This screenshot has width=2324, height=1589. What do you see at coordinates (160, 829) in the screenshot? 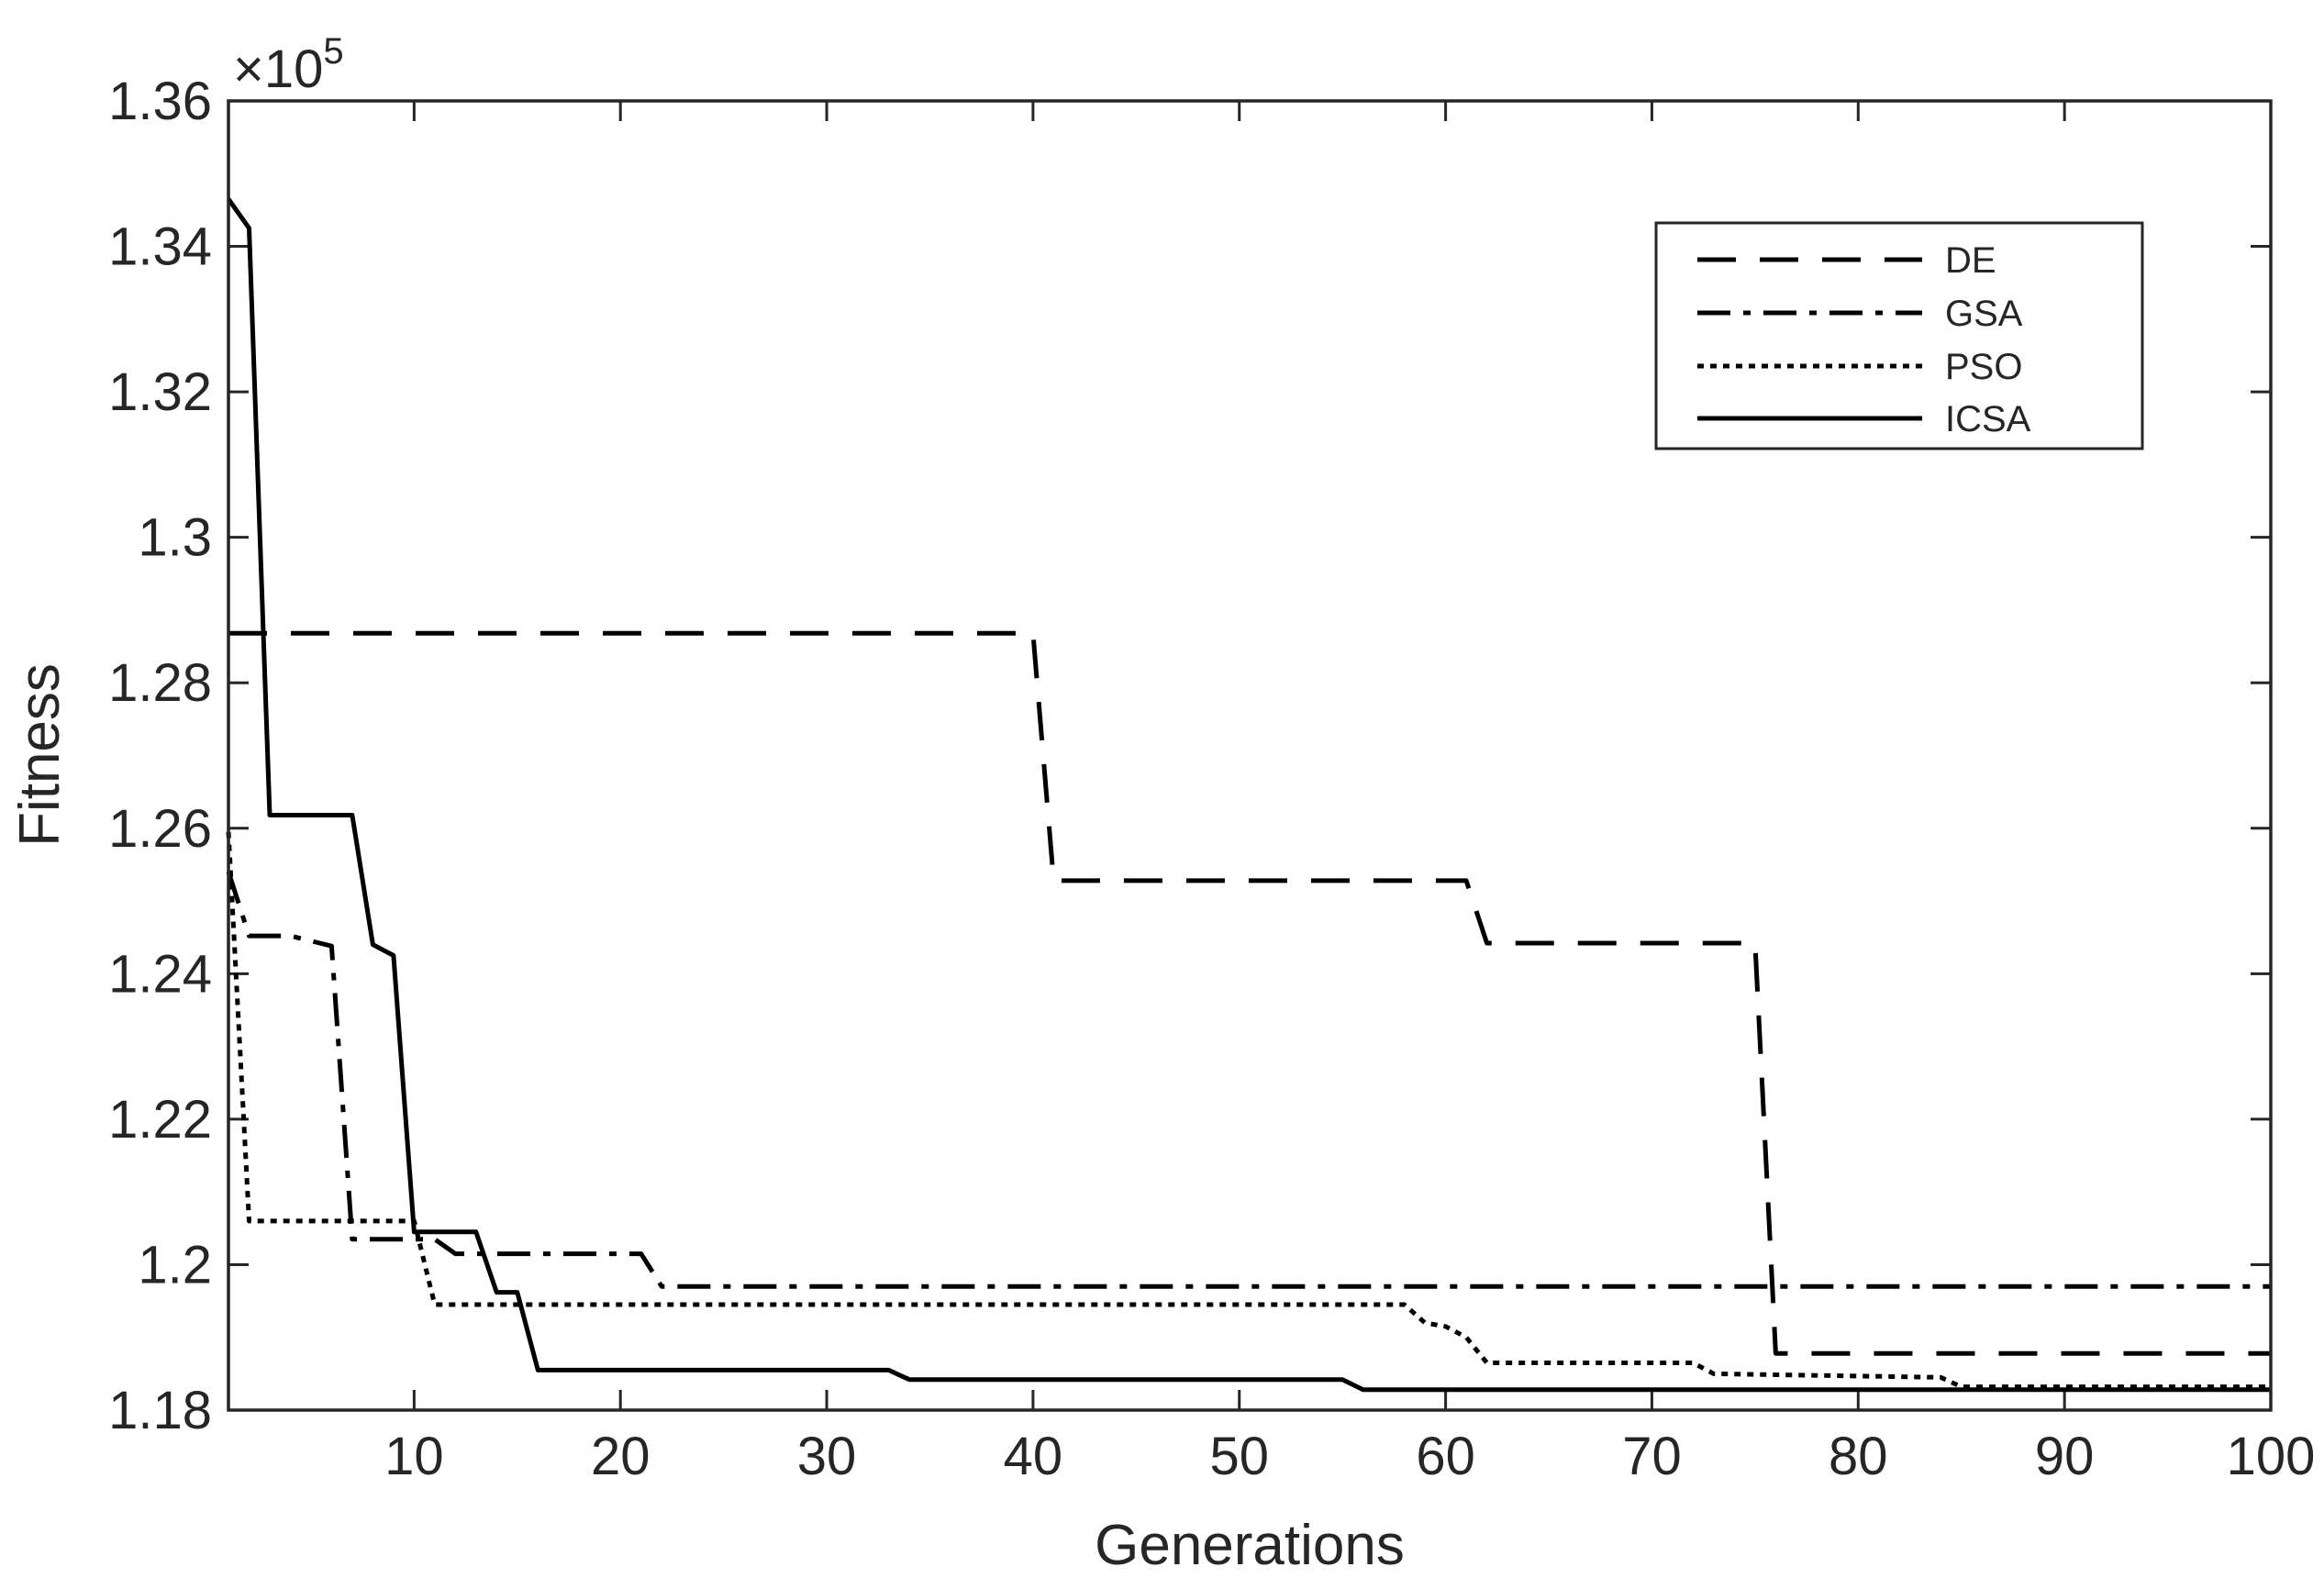
I see `y-tick-label: 1.26` at bounding box center [160, 829].